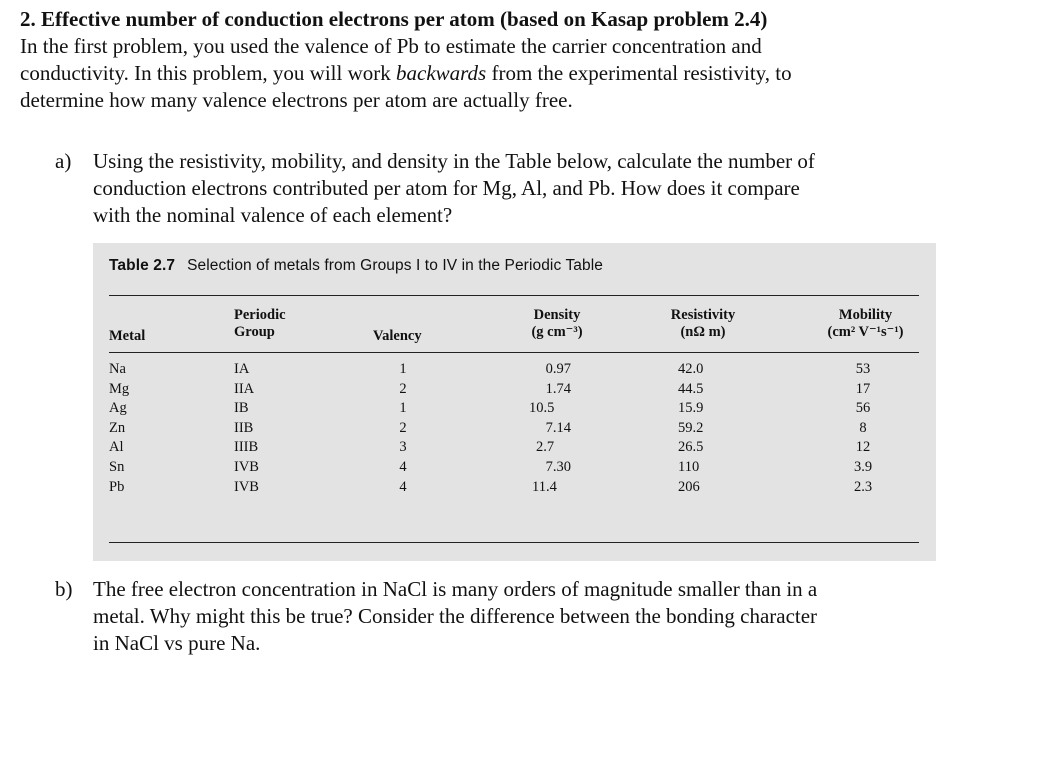  What do you see at coordinates (863, 447) in the screenshot?
I see `cell-mobility: 12` at bounding box center [863, 447].